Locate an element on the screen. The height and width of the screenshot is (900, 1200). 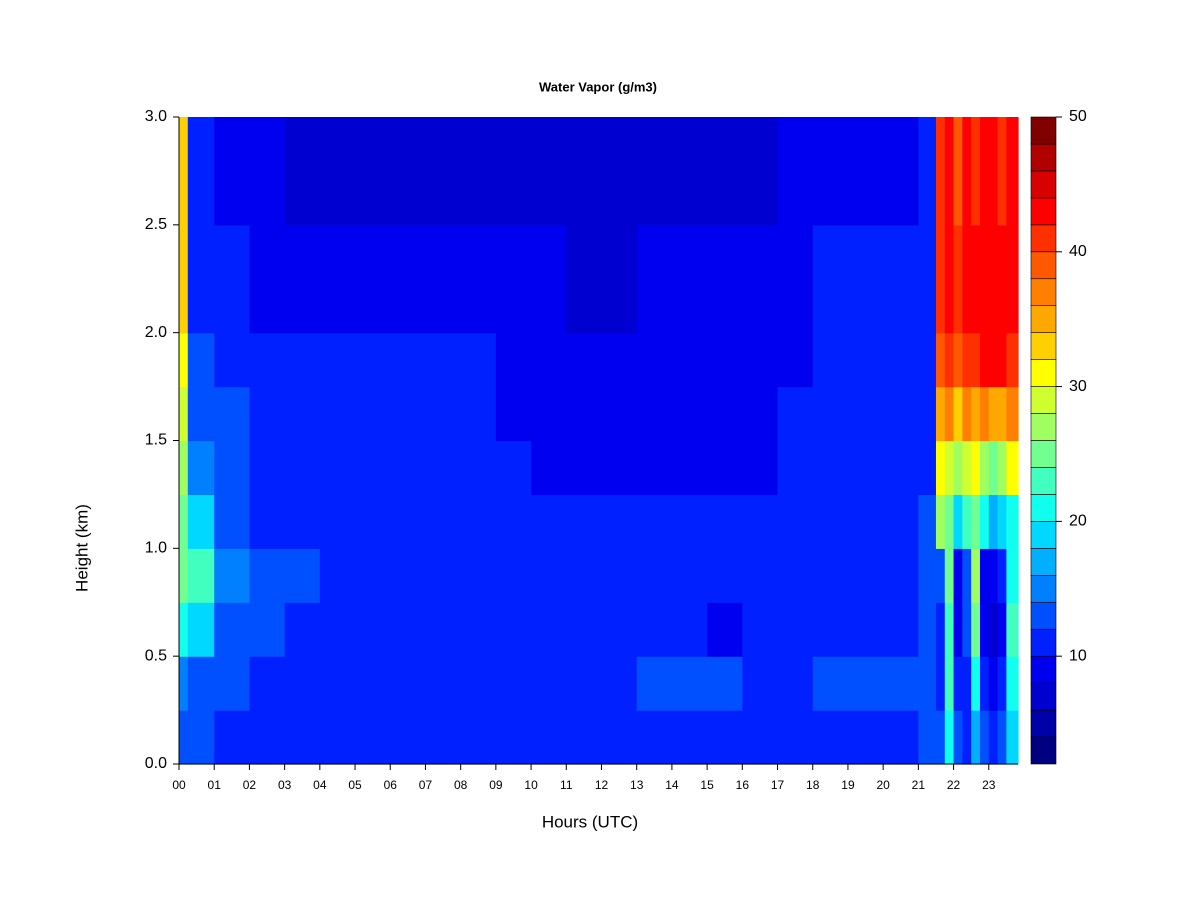
x-tick-label: 02 is located at coordinates (250, 785).